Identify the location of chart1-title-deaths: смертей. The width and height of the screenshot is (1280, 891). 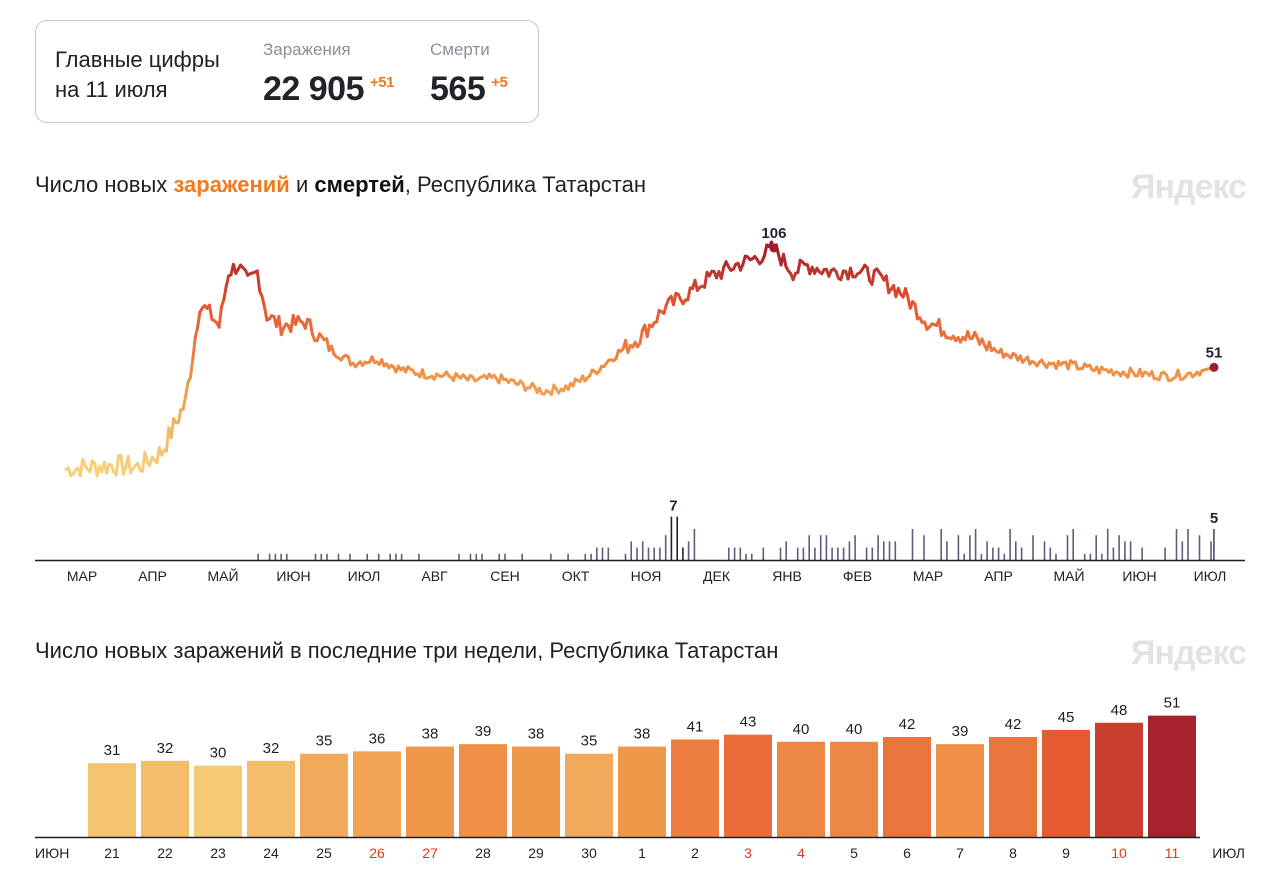
(359, 184).